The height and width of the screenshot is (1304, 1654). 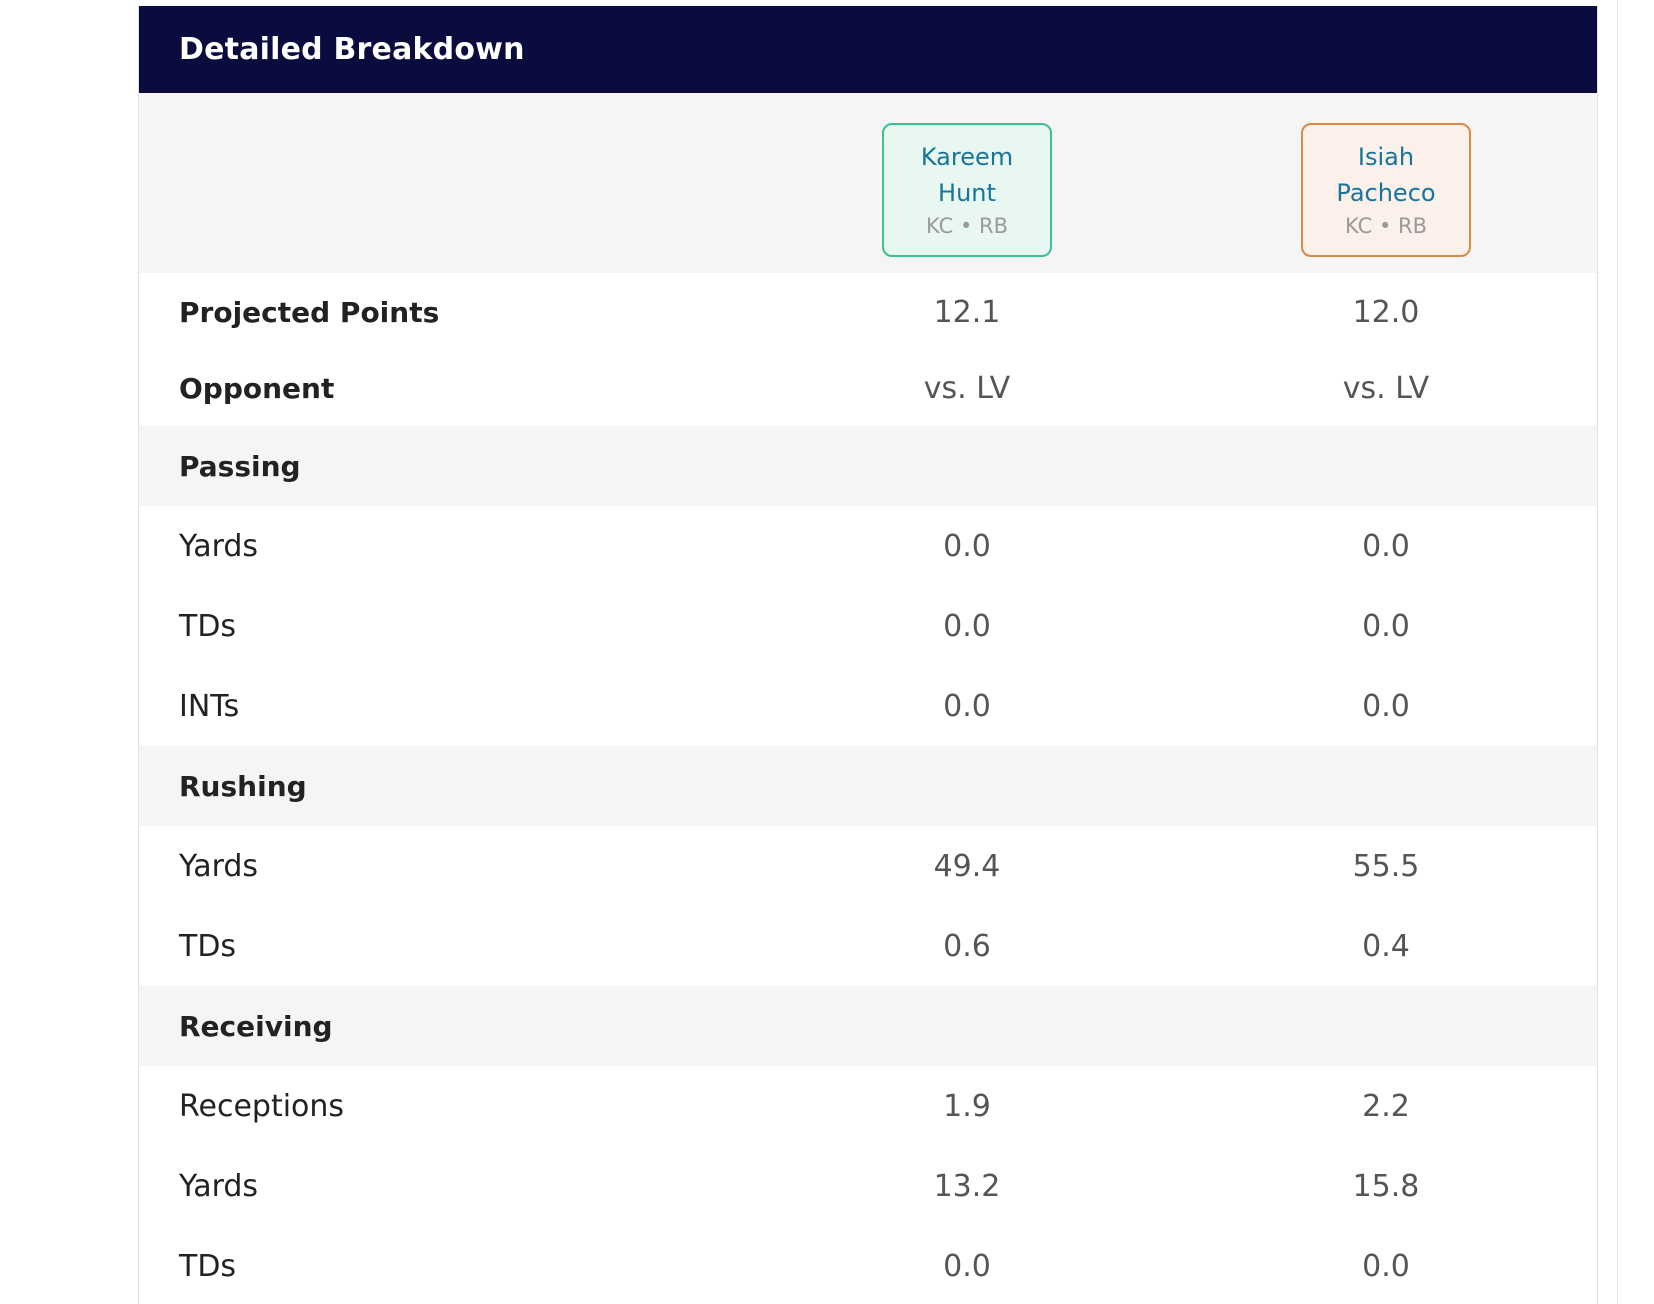 I want to click on page-divider, so click(x=1617, y=652).